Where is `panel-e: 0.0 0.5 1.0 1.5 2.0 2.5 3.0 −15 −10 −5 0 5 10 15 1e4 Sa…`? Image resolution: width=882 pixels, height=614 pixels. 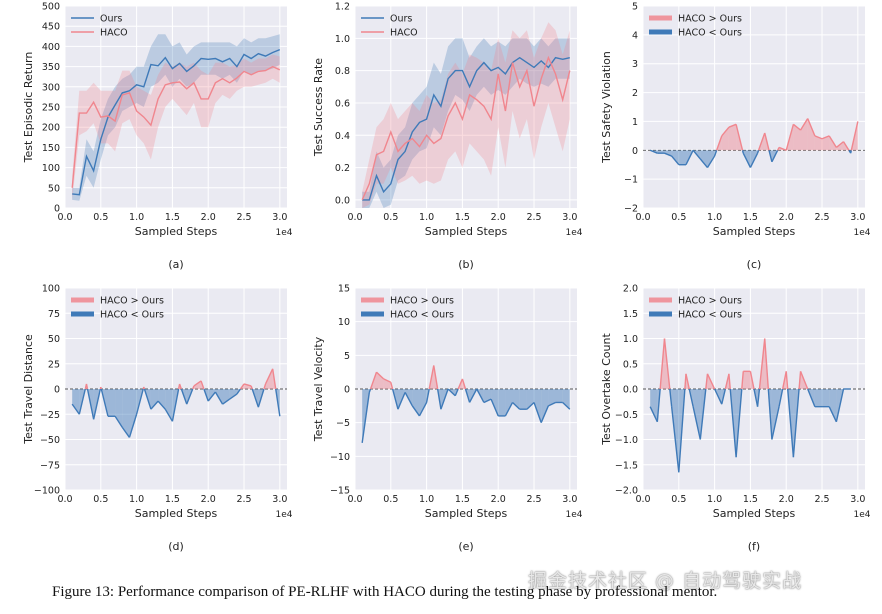 panel-e: 0.0 0.5 1.0 1.5 2.0 2.5 3.0 −15 −10 −5 0 5 10 15 1e4 Sa… is located at coordinates (447, 419).